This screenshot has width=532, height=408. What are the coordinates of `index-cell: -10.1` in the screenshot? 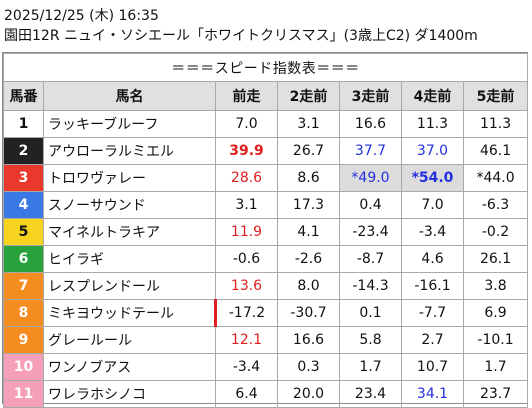 It's located at (495, 340).